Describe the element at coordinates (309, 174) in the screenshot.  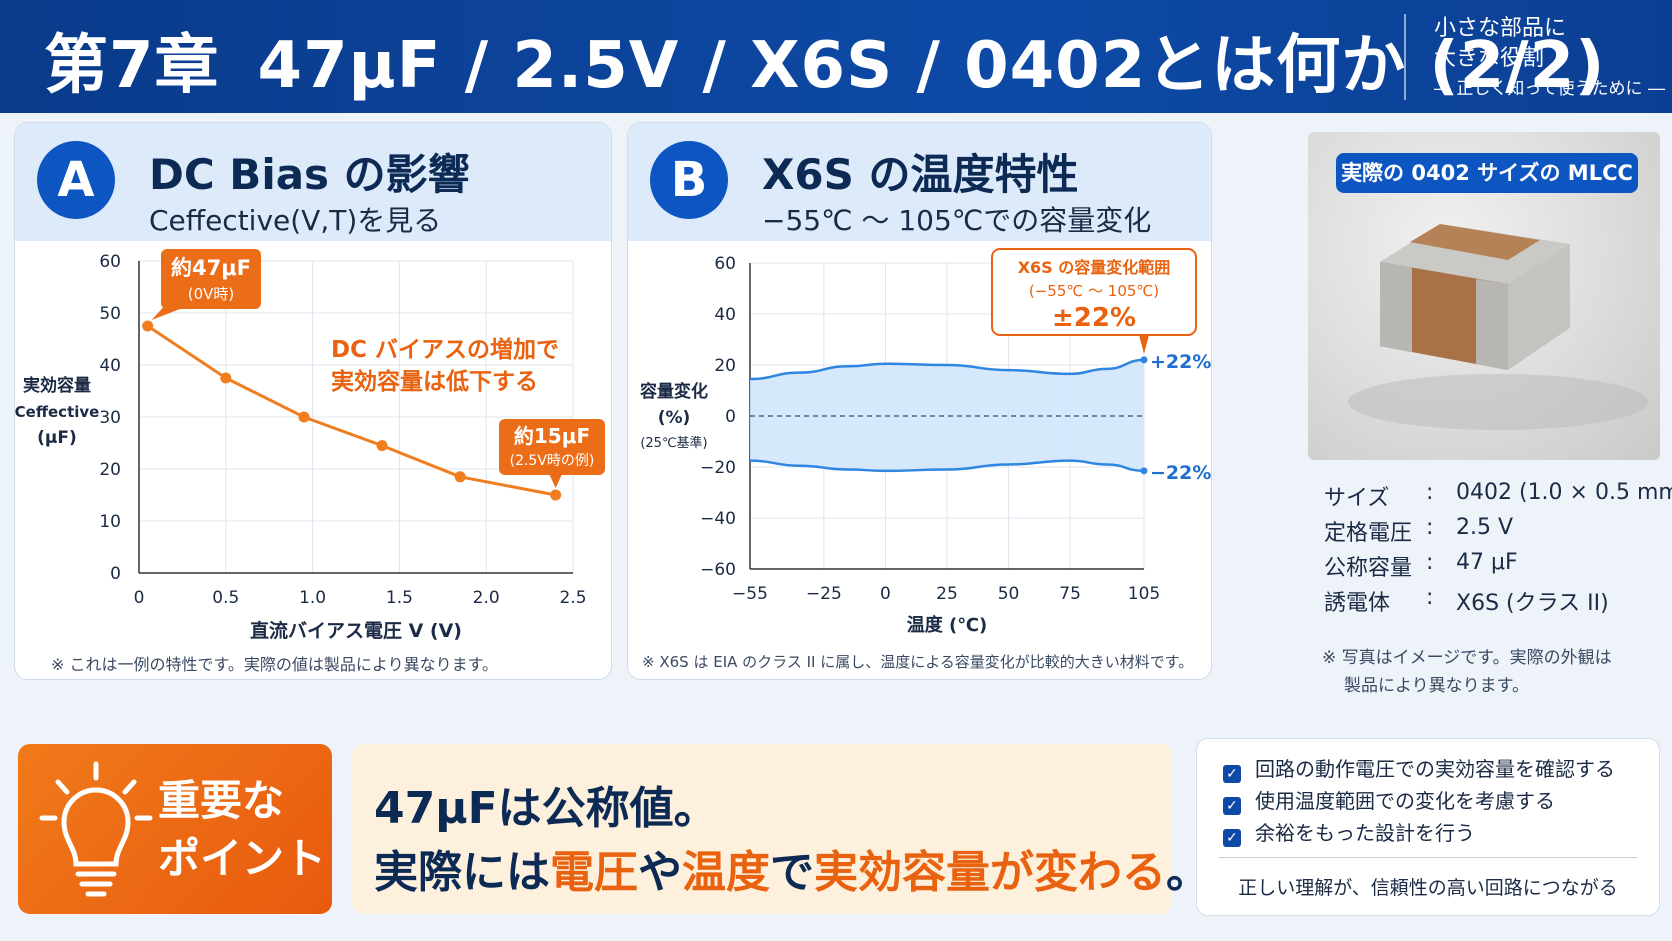
I see `panel-a-title: DC Bias の影響` at that location.